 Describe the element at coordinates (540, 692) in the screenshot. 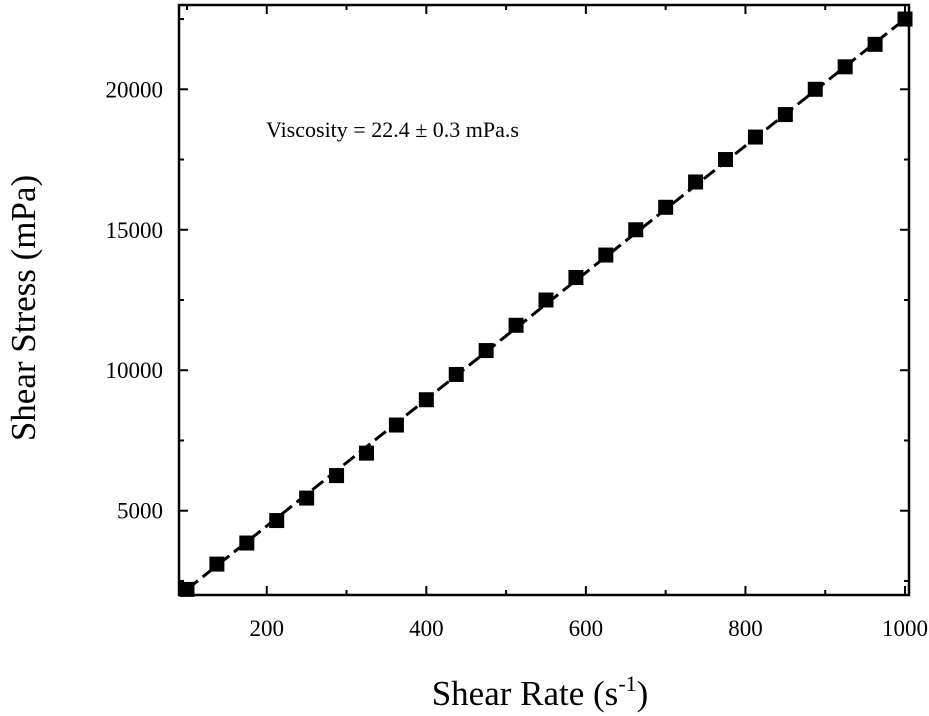

I see `x-axis-label: Shear Rate (s-1)` at that location.